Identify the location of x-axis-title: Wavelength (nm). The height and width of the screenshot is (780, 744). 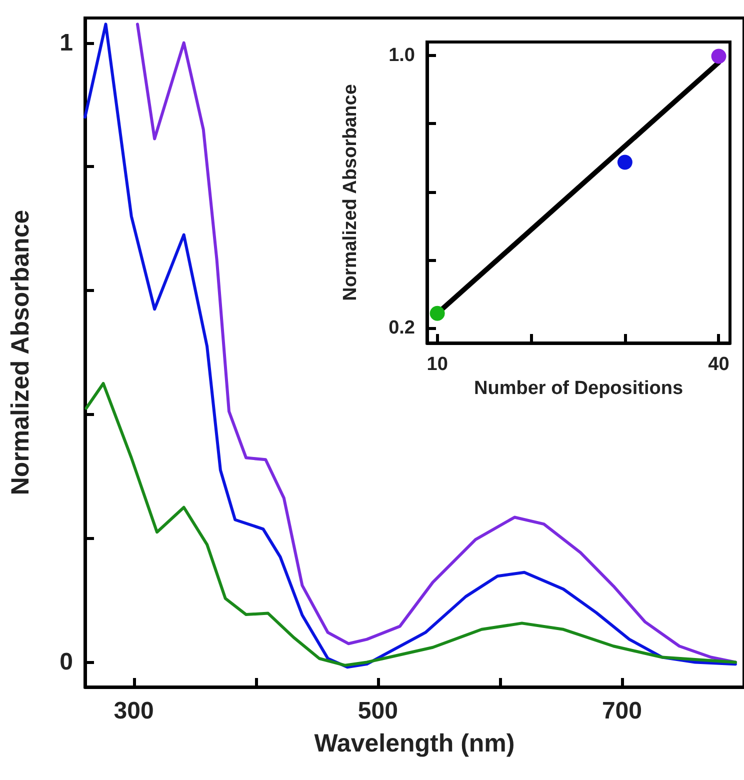
(414, 744).